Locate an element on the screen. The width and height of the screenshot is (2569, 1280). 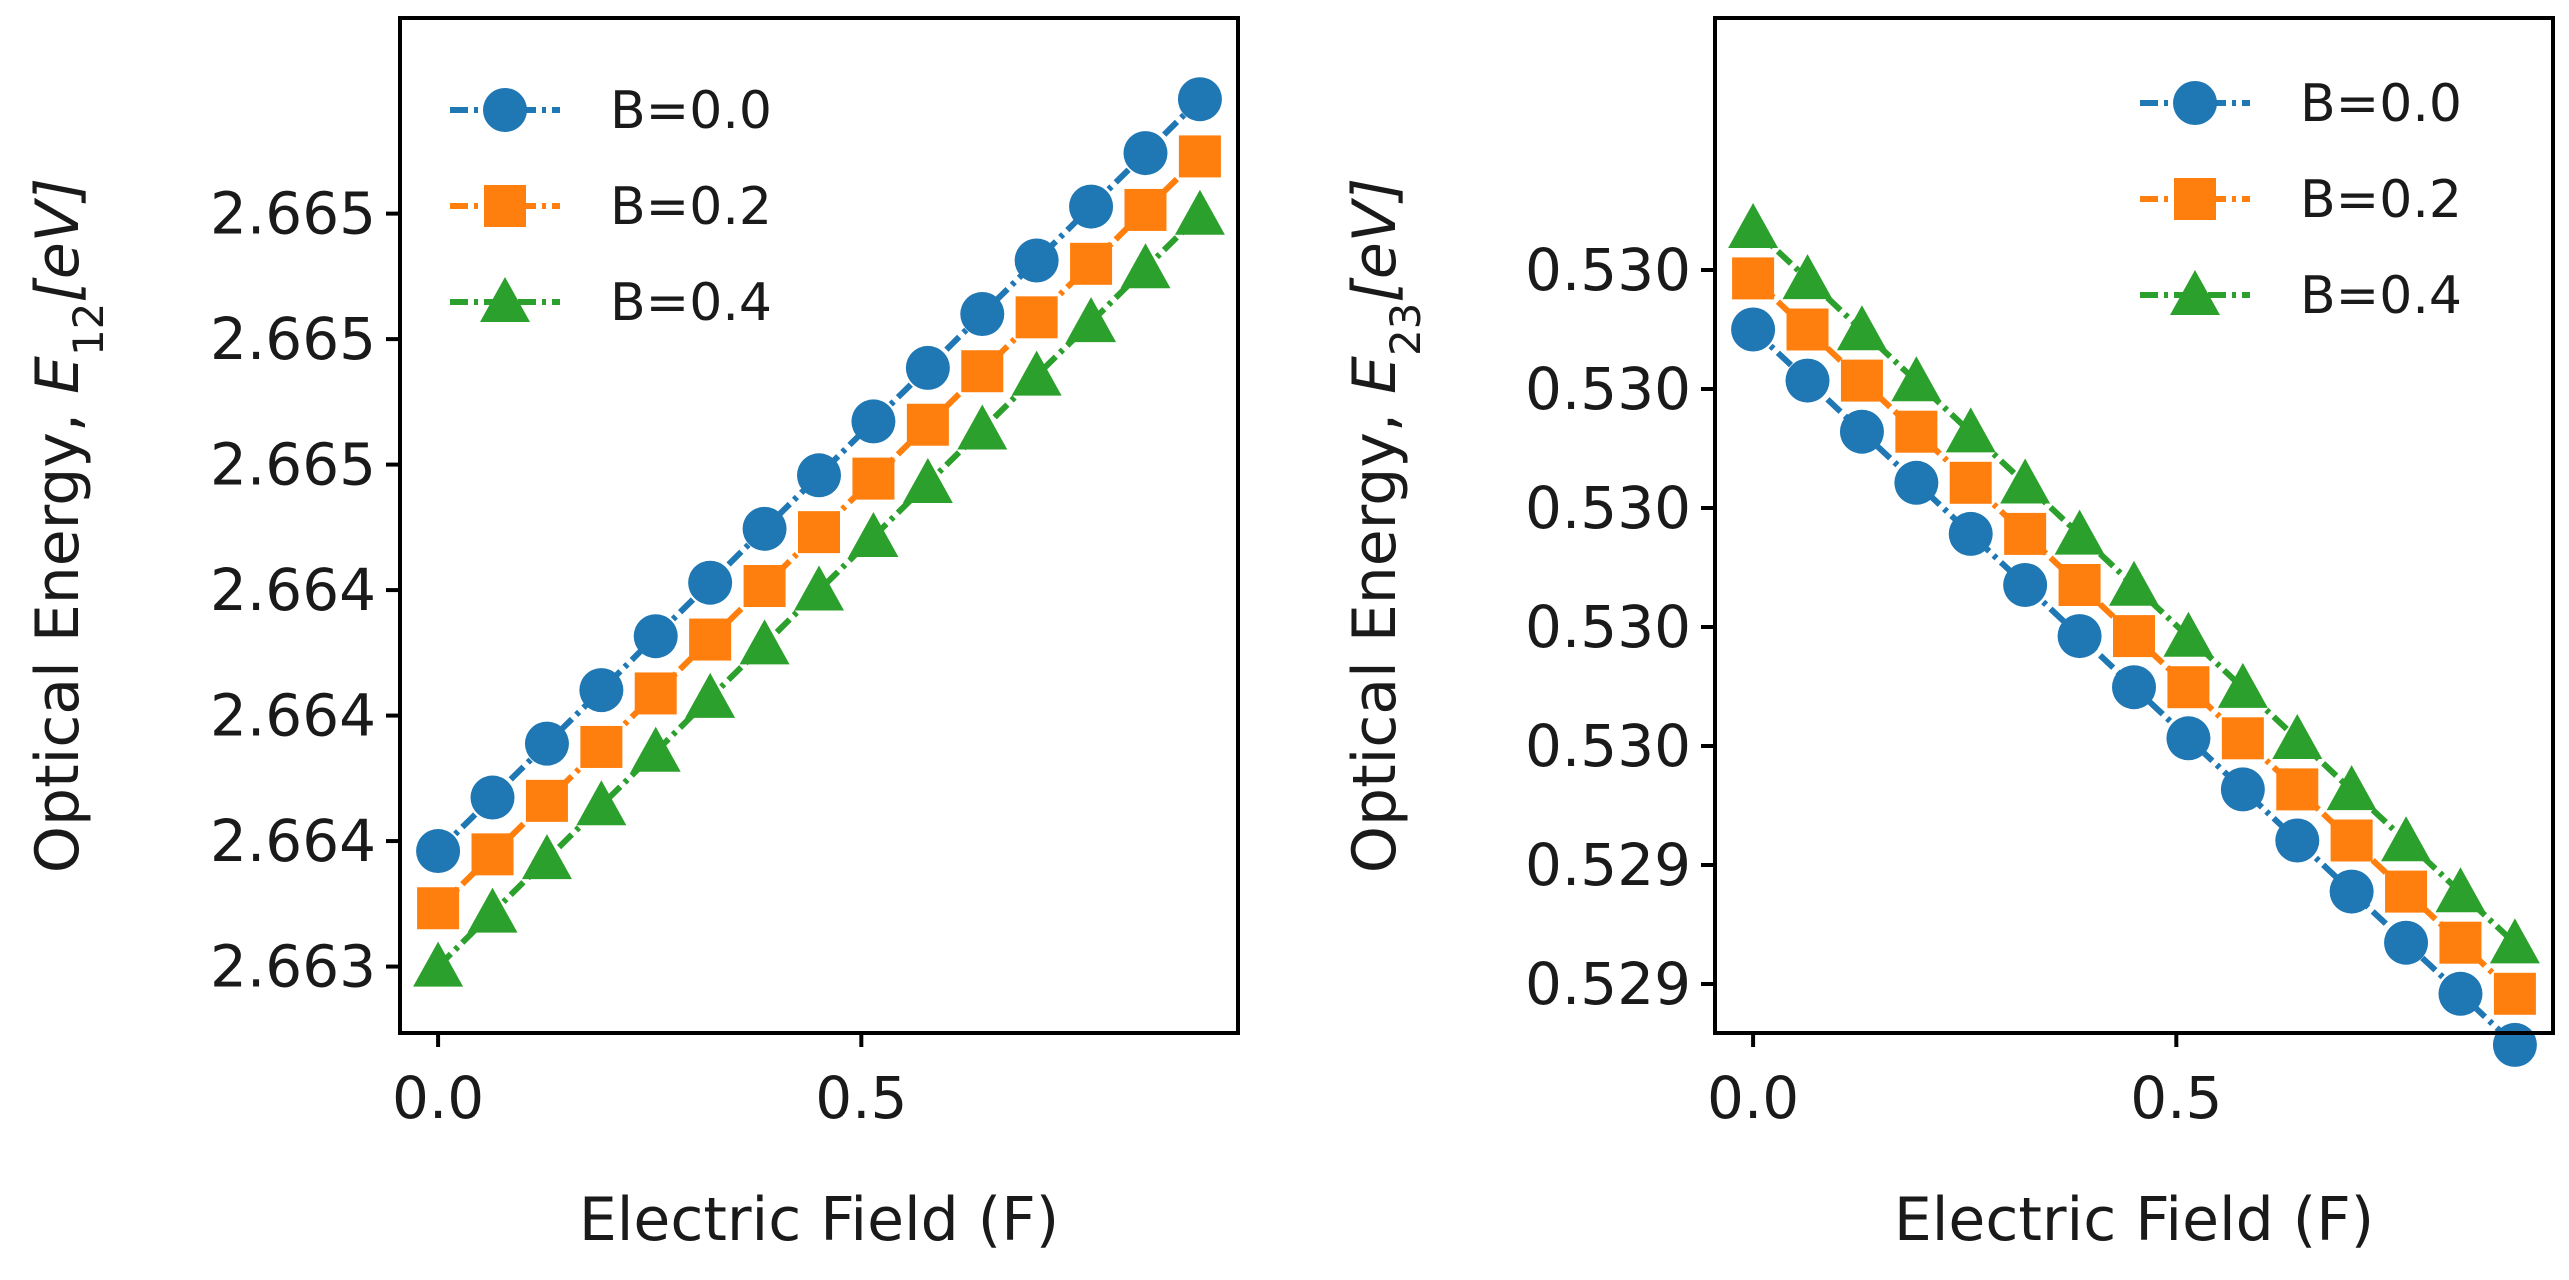
legend-label: B=0.0 is located at coordinates (691, 111).